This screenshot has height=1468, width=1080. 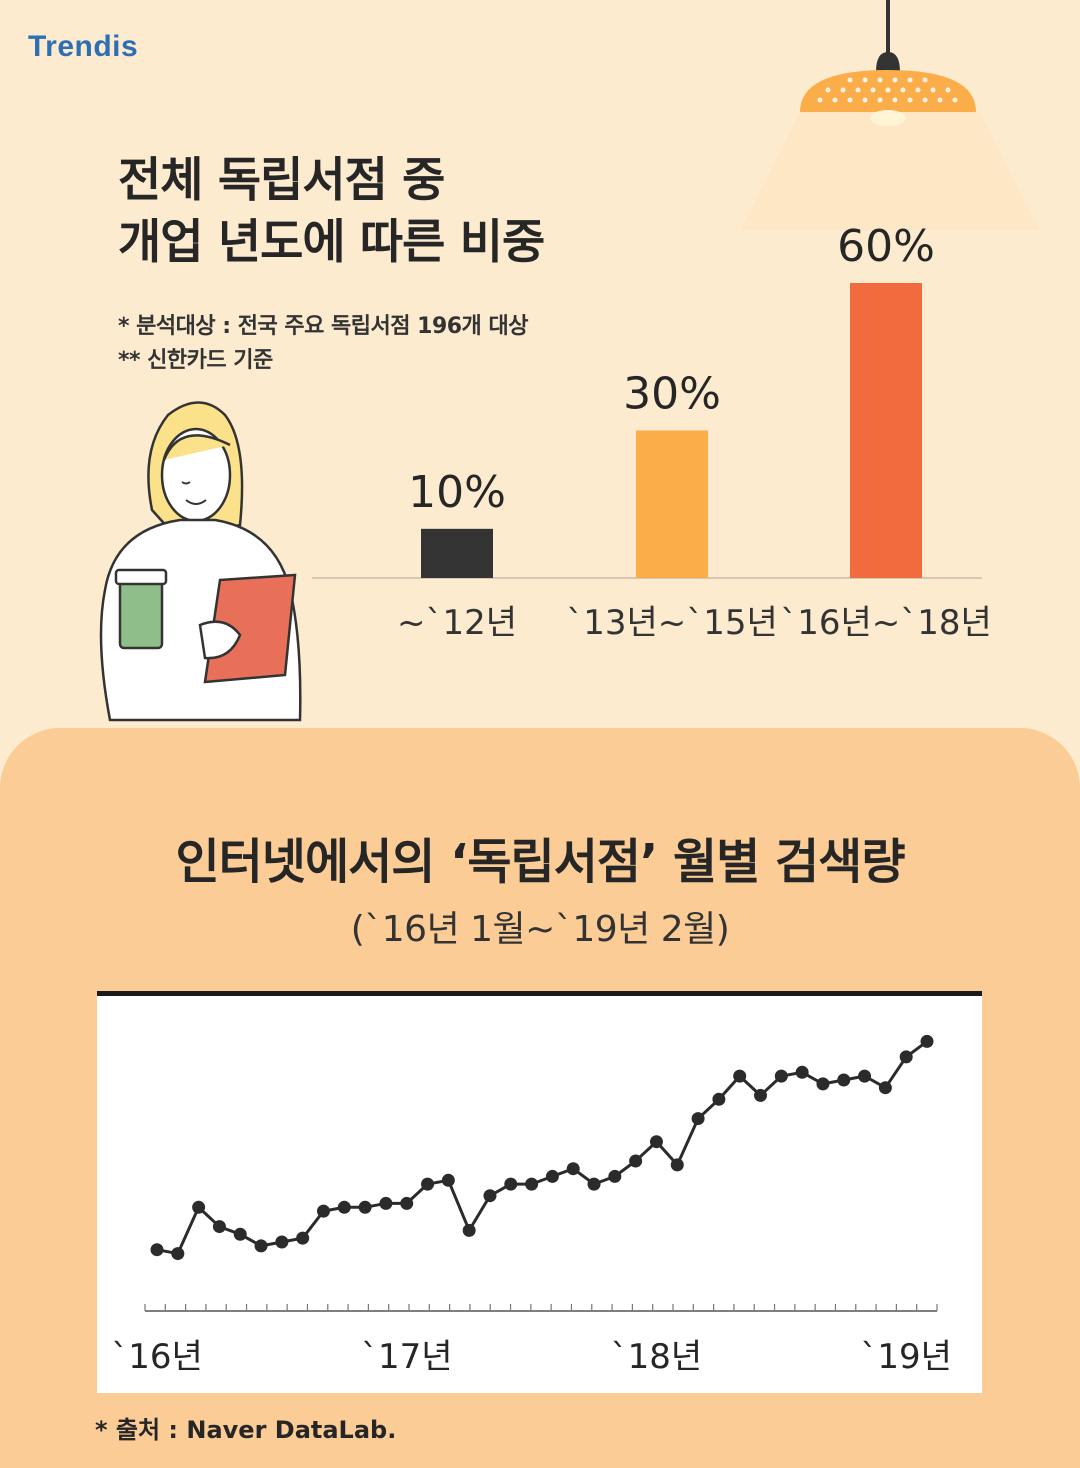 I want to click on bar-value-label: 60%, so click(x=886, y=246).